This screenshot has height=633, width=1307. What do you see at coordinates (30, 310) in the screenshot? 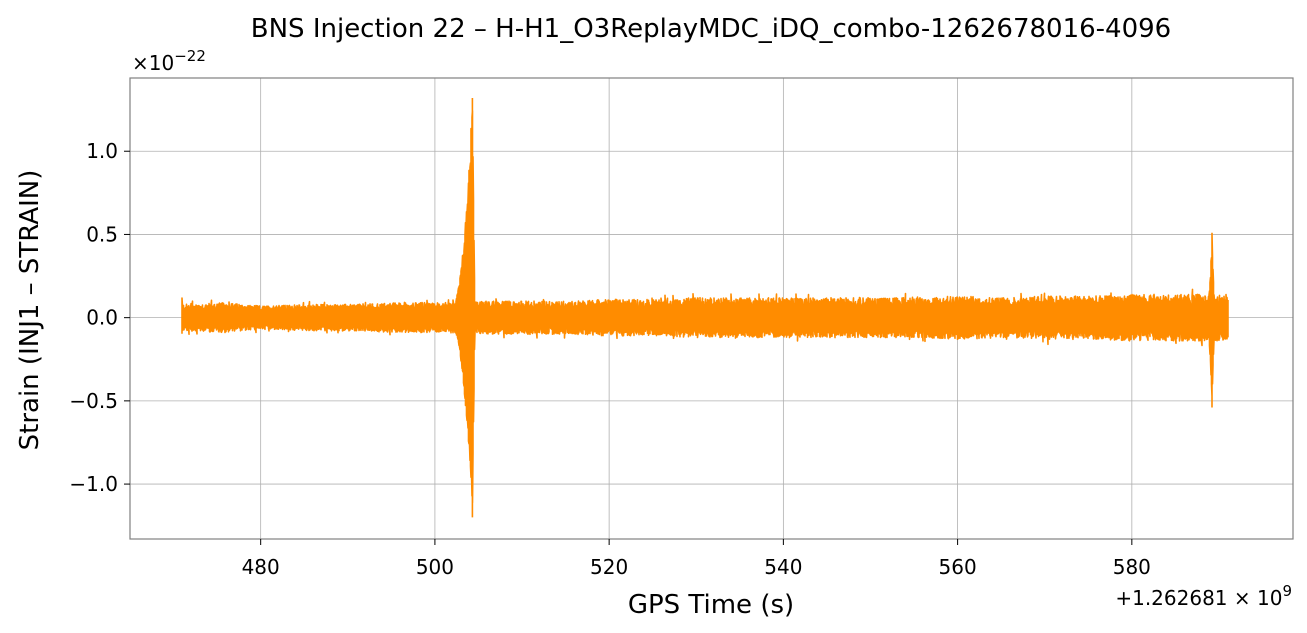
I see `y-axis-label: Strain (INJ1 – STRAIN)` at bounding box center [30, 310].